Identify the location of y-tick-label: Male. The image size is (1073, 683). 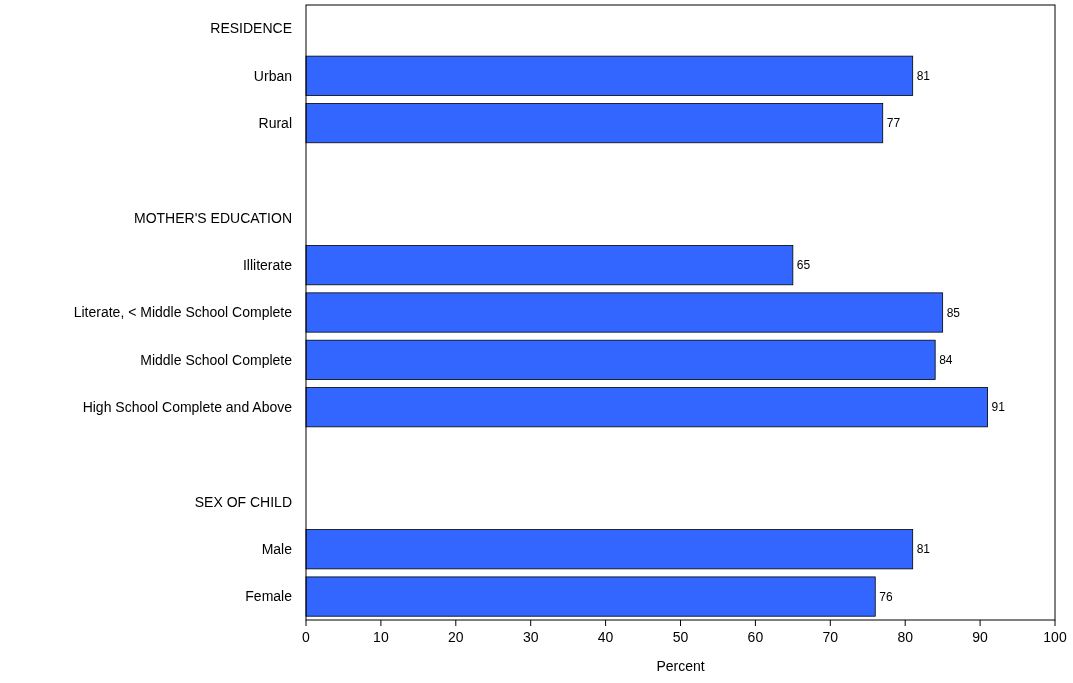
(277, 549).